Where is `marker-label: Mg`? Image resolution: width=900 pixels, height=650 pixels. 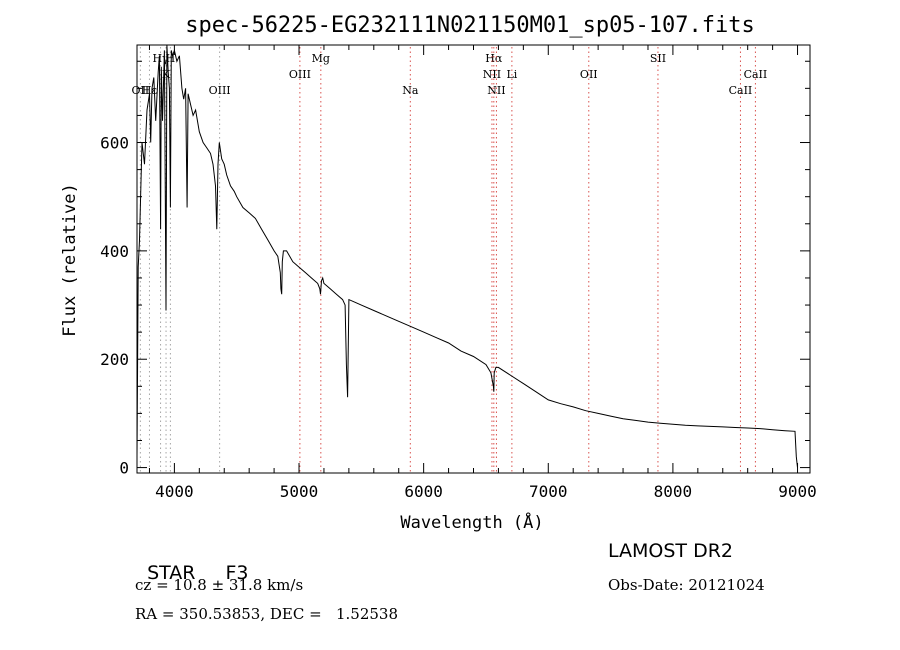
marker-label: Mg is located at coordinates (321, 58).